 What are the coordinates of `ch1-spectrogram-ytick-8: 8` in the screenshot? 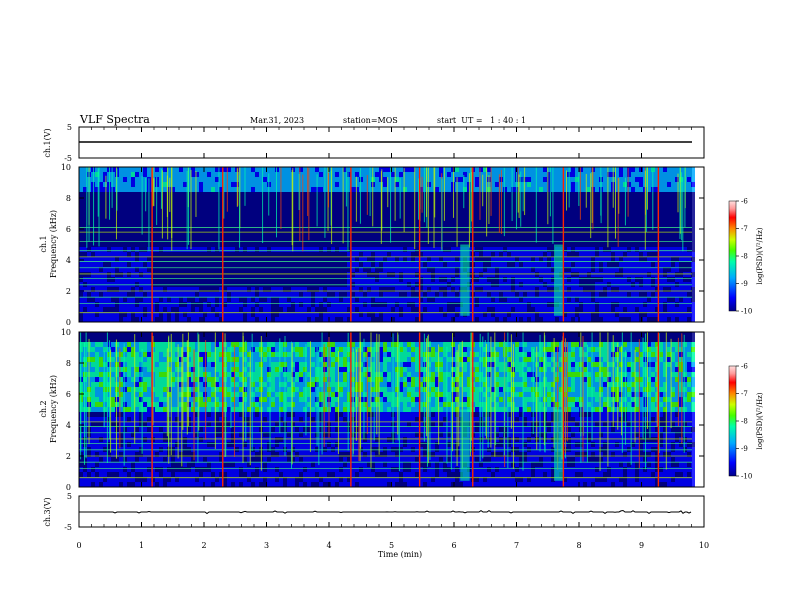 It's located at (68, 198).